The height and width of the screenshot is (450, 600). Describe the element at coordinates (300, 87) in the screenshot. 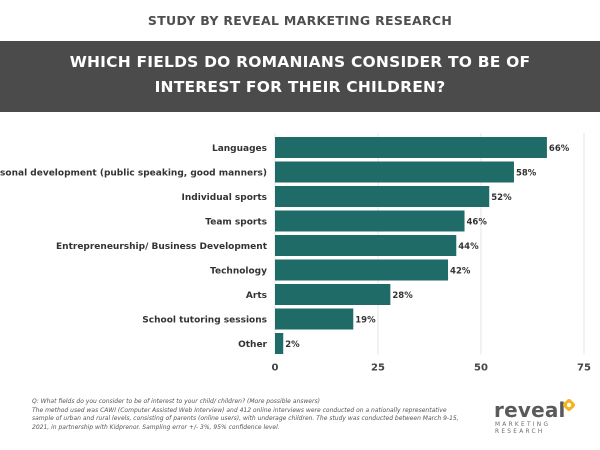

I see `question-title-line-2: INTEREST FOR THEIR CHILDREN?` at that location.